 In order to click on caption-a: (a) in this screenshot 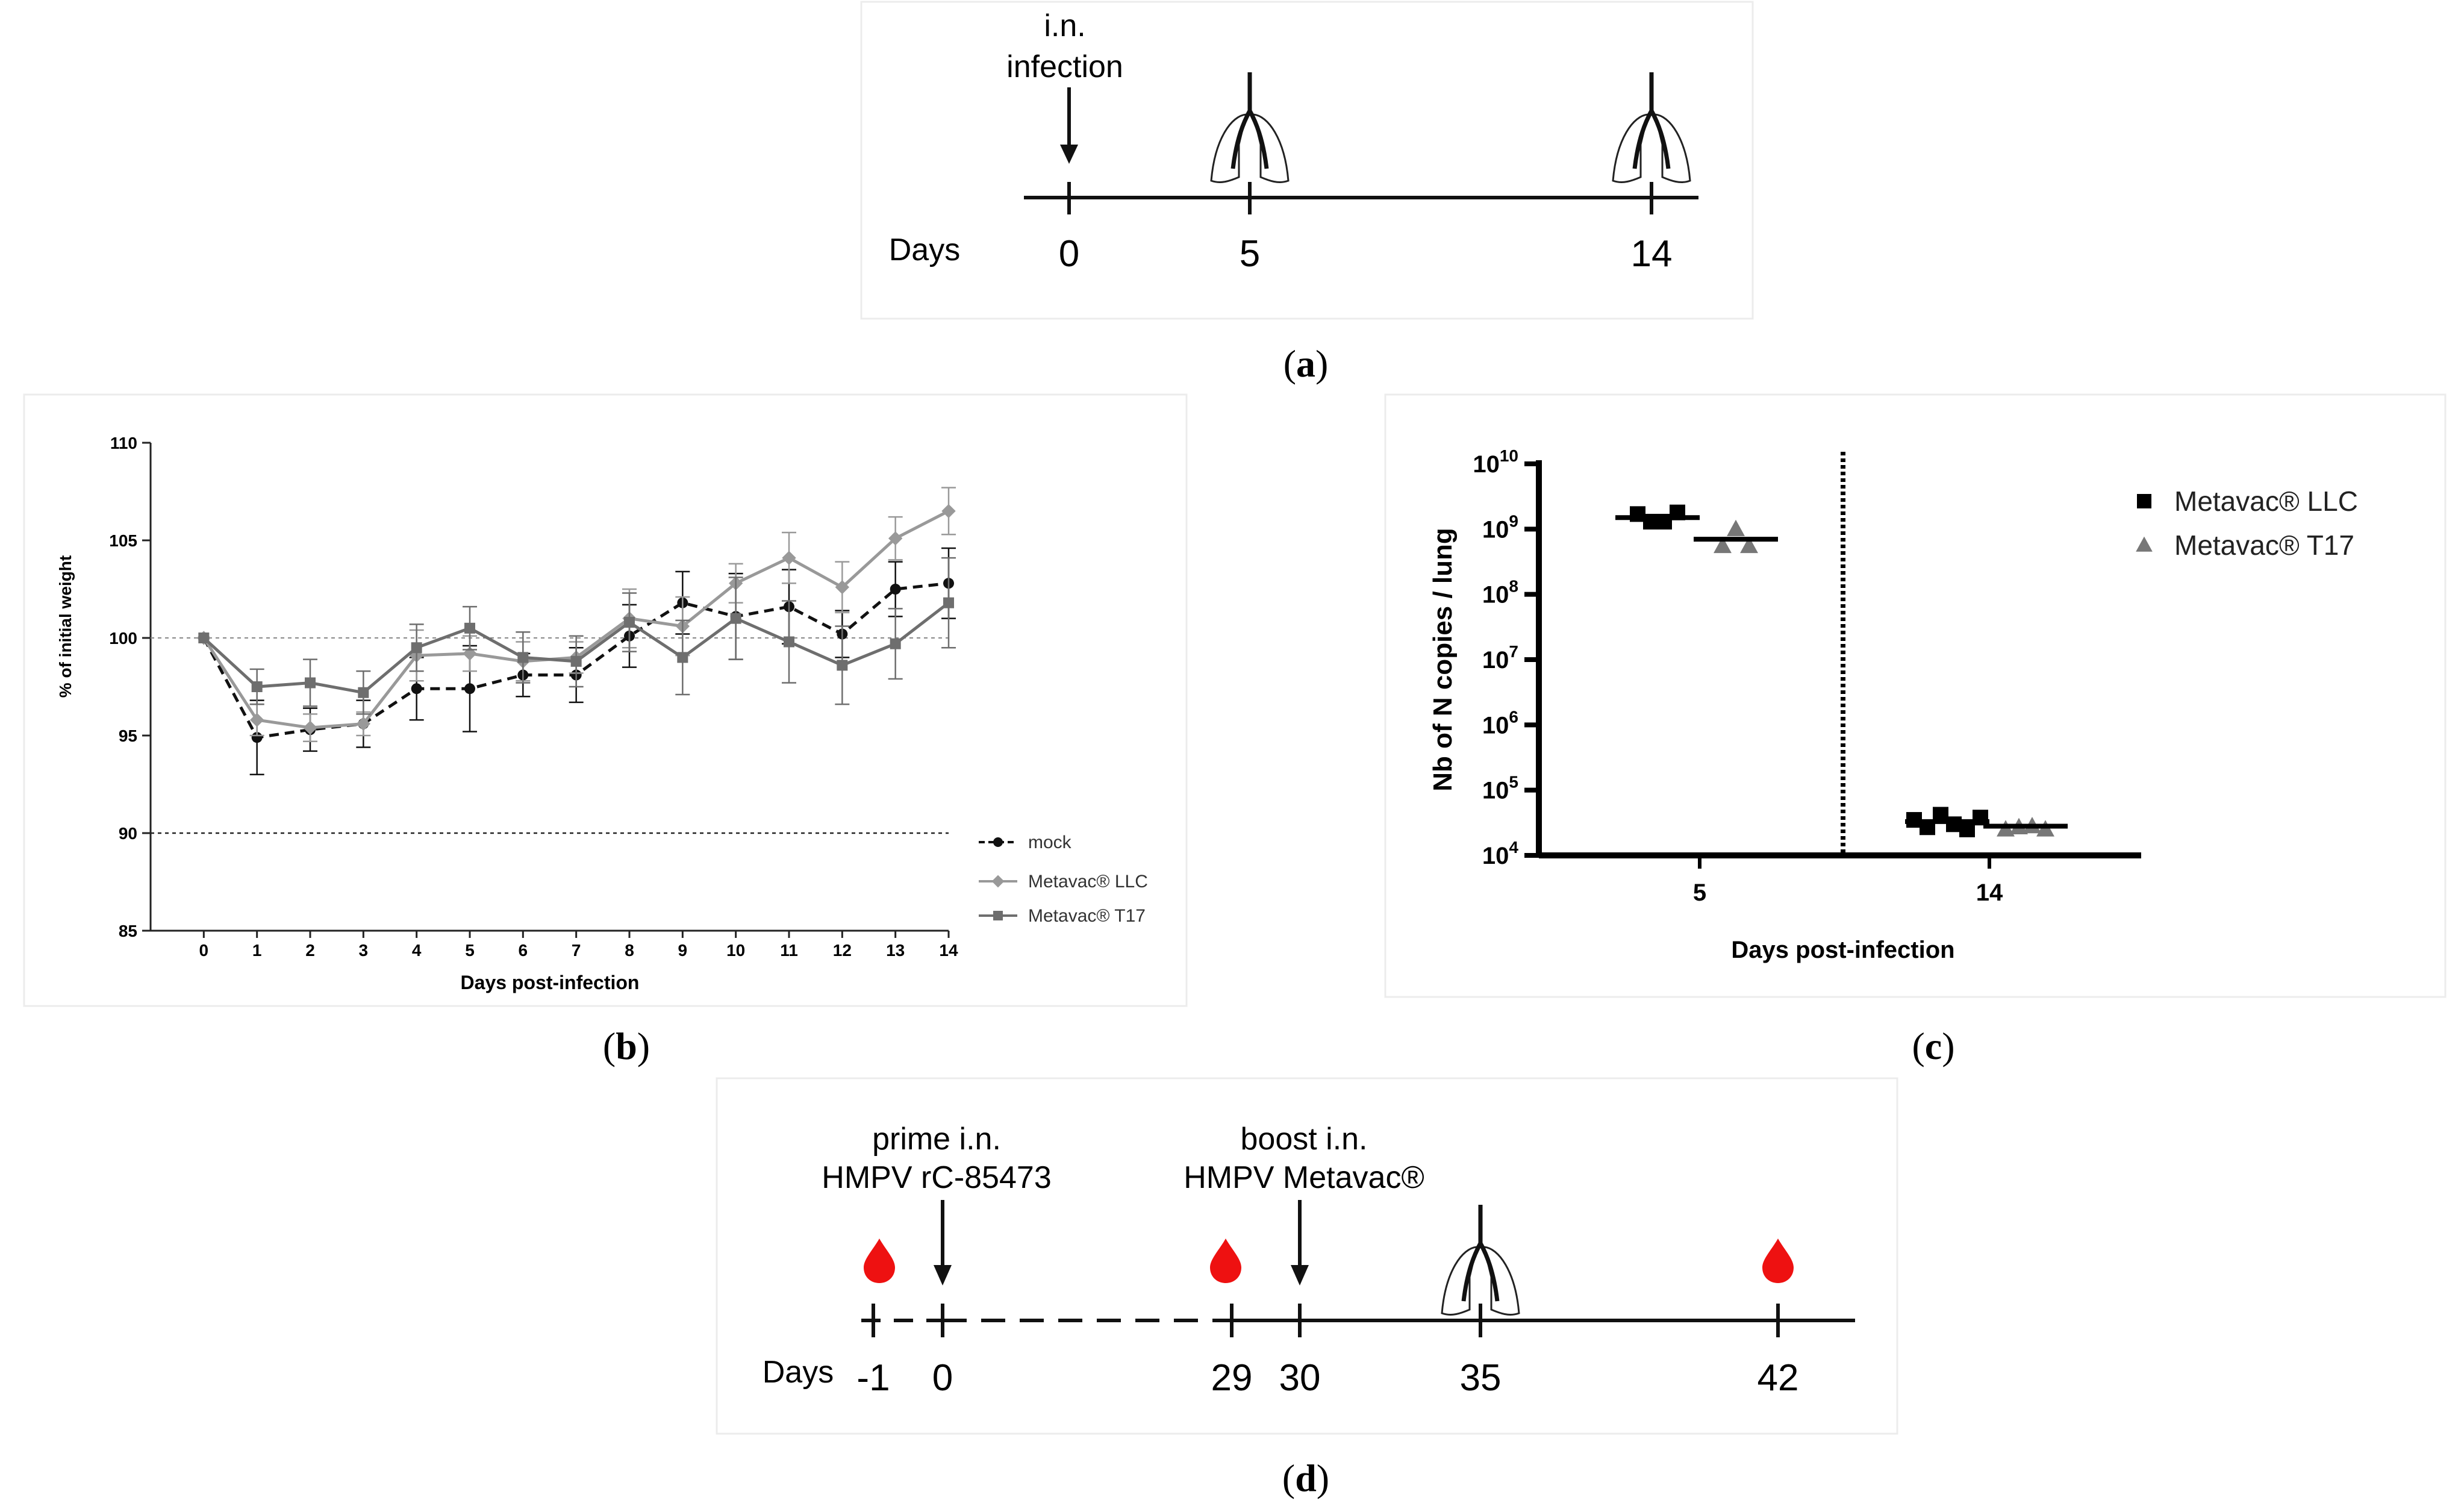, I will do `click(1306, 364)`.